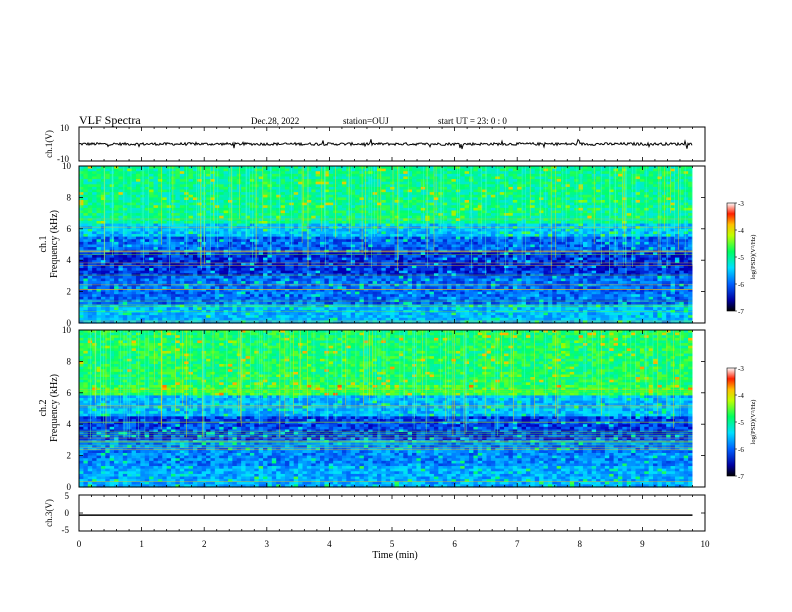  Describe the element at coordinates (79, 544) in the screenshot. I see `time-tick-label: 0` at that location.